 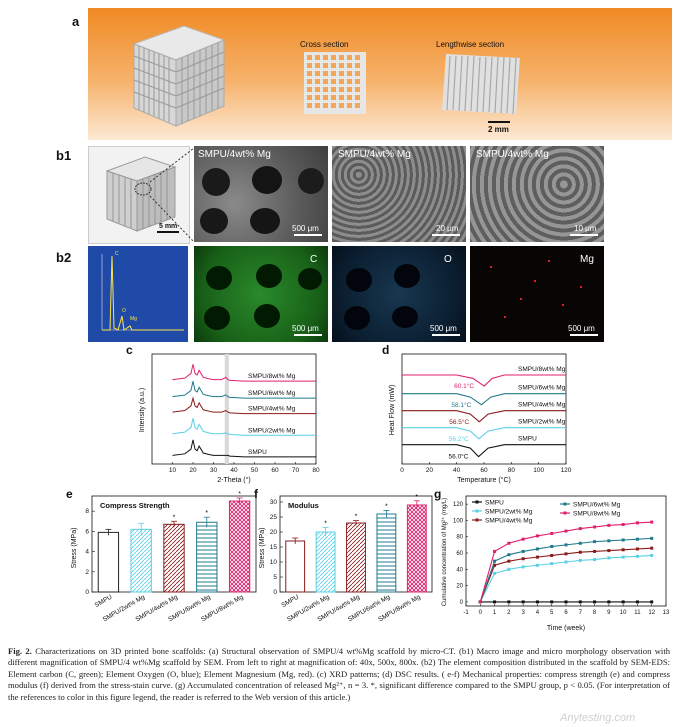 I want to click on svg-text: g, so click(x=437, y=494).